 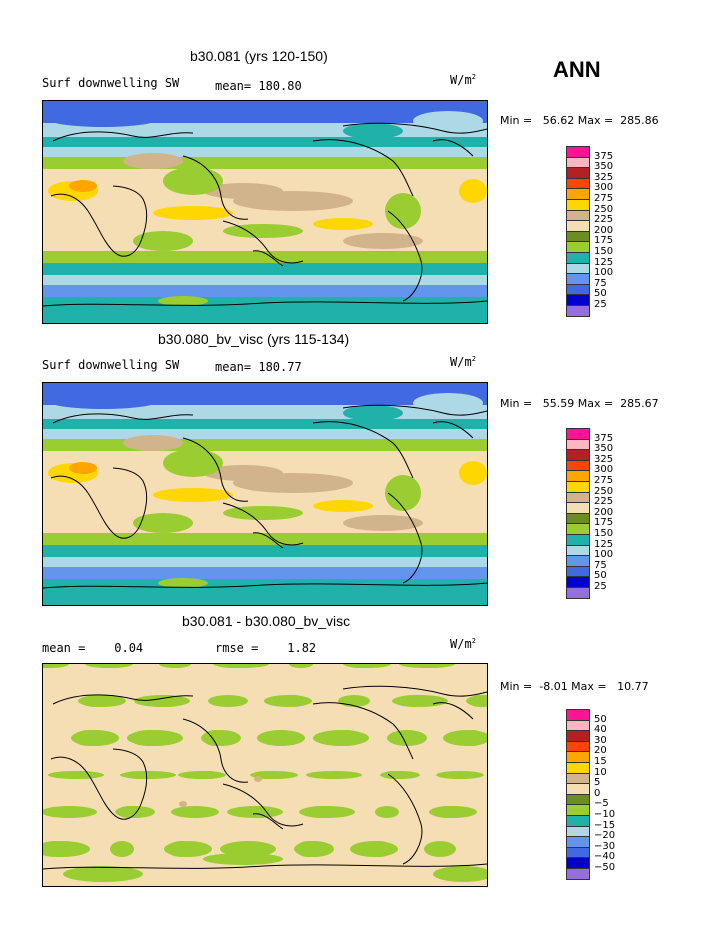 What do you see at coordinates (605, 846) in the screenshot?
I see `colorbar-tick-label: −30` at bounding box center [605, 846].